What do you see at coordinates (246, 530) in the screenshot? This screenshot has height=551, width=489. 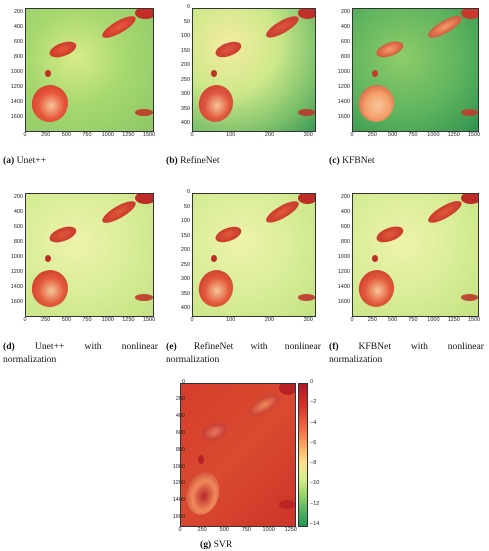 I see `x-tick-label: 750` at bounding box center [246, 530].